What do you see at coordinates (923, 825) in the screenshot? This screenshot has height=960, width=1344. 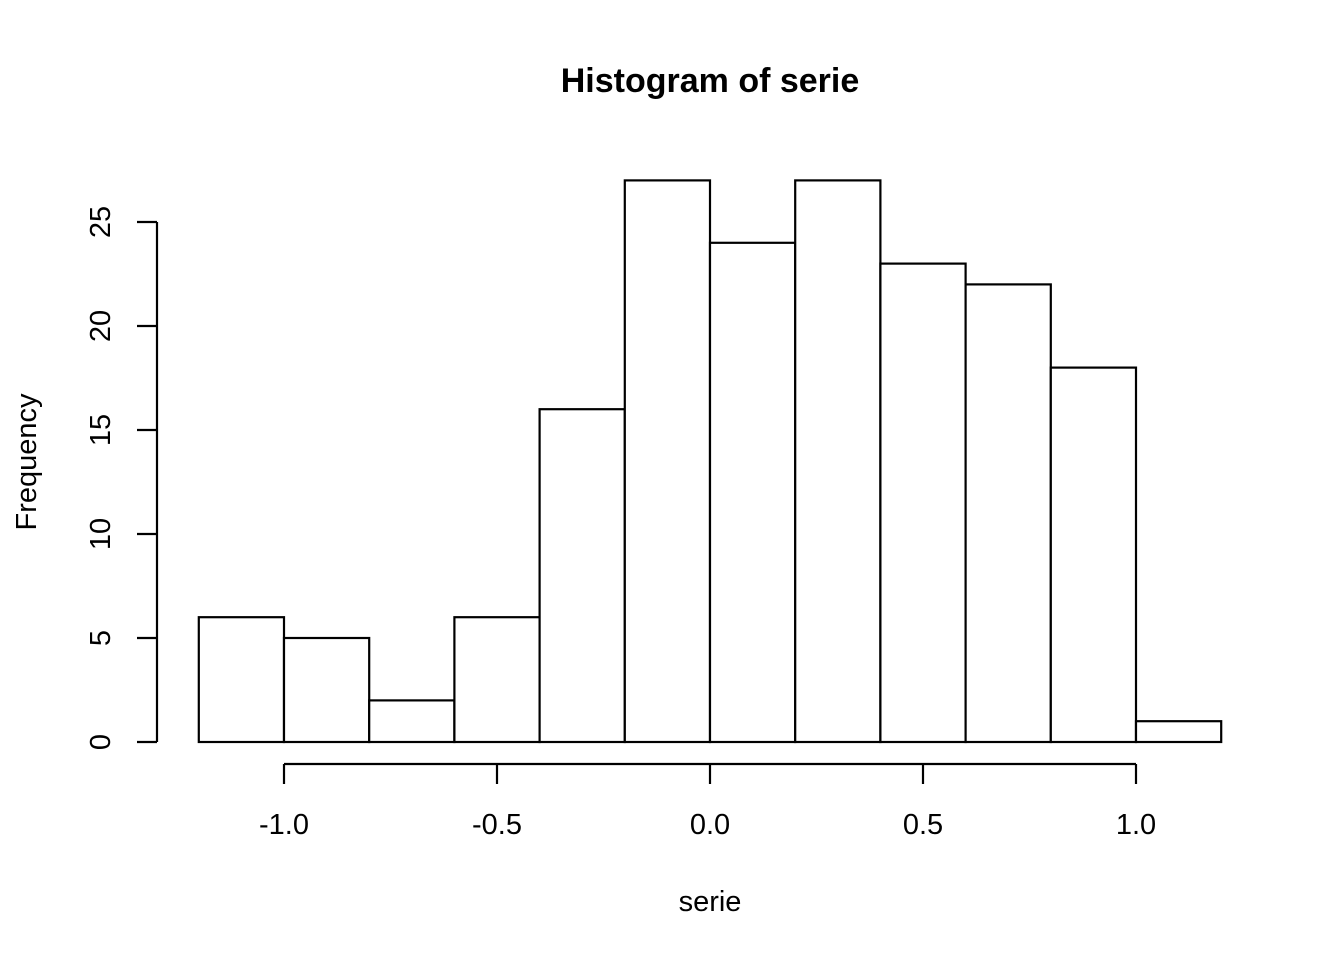 I see `x-tick-label: 0.5` at bounding box center [923, 825].